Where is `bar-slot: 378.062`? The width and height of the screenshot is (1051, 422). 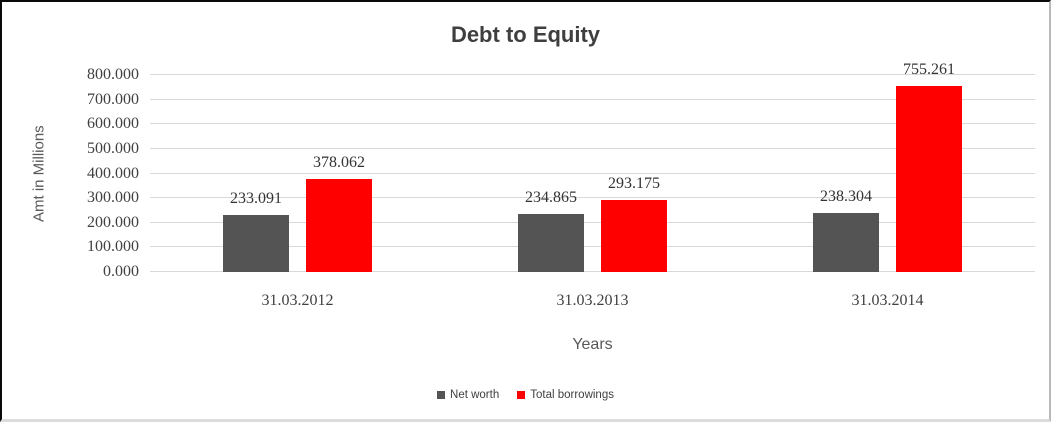 bar-slot: 378.062 is located at coordinates (338, 173).